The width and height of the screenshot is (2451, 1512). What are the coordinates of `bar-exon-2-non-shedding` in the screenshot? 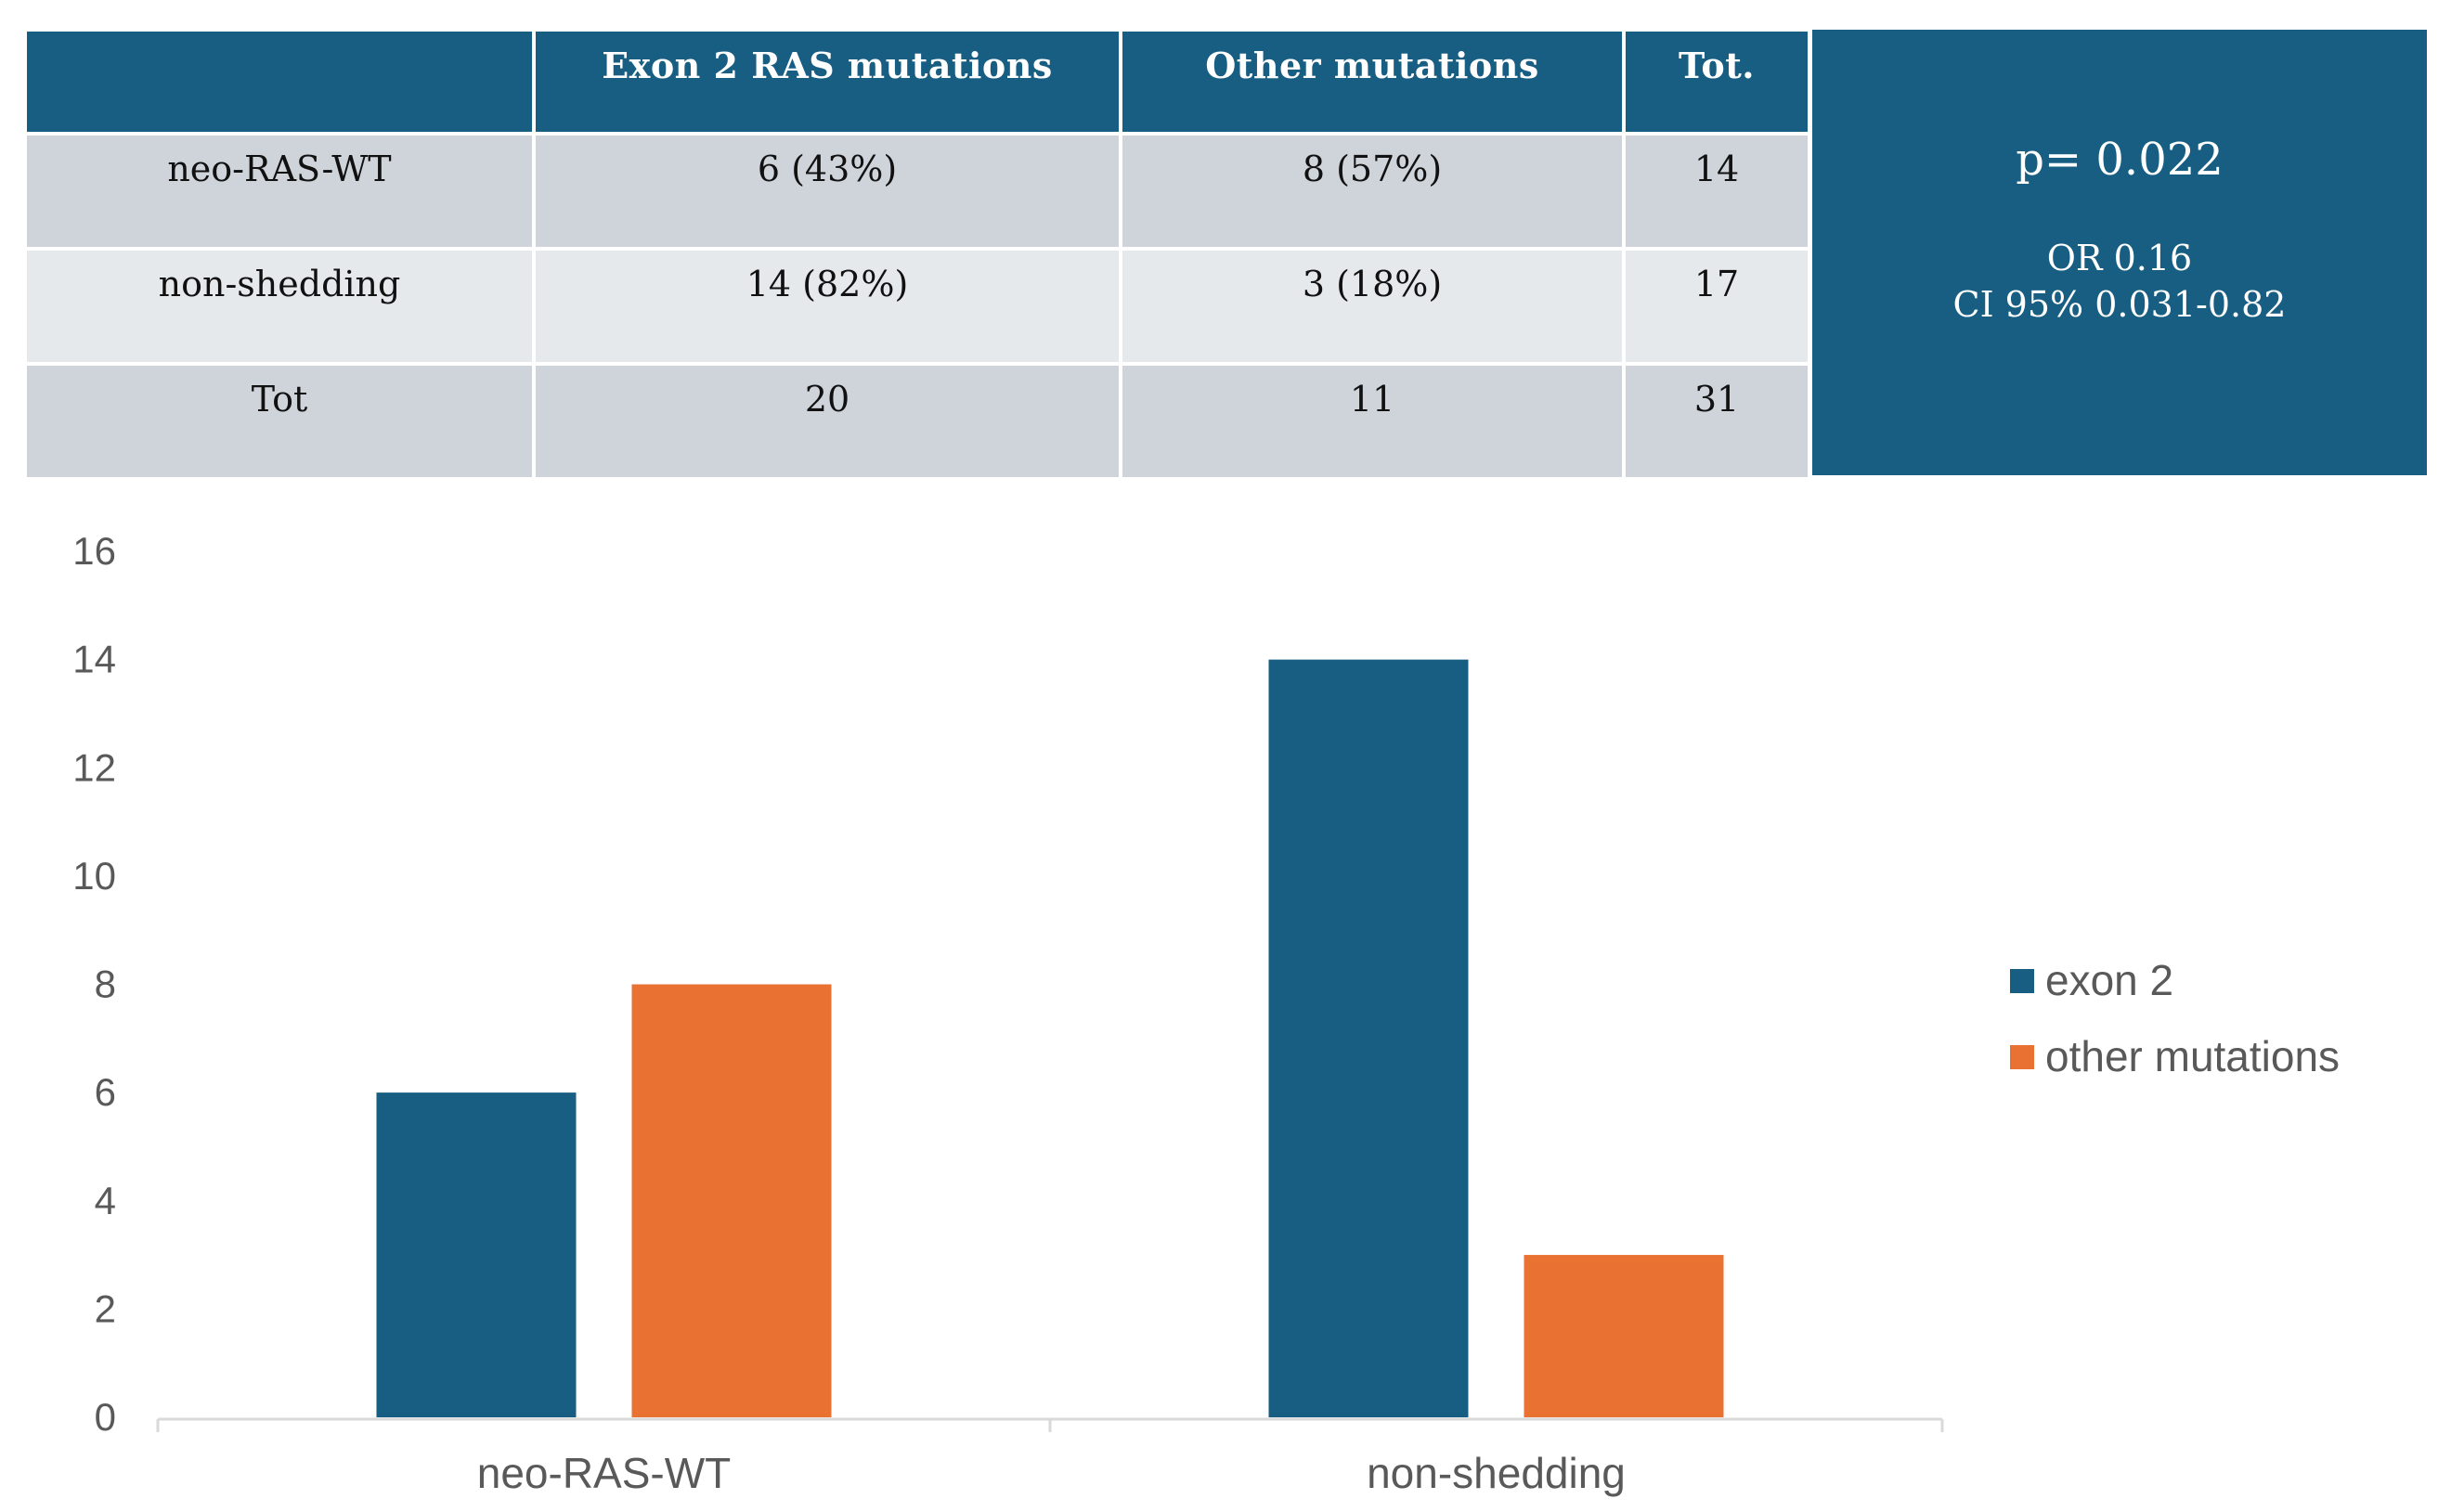 It's located at (1369, 1038).